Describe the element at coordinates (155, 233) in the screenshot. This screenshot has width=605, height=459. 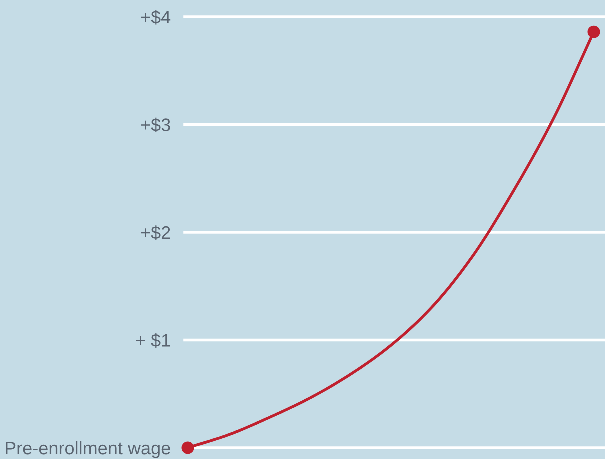
I see `y-tick-label: +$2` at that location.